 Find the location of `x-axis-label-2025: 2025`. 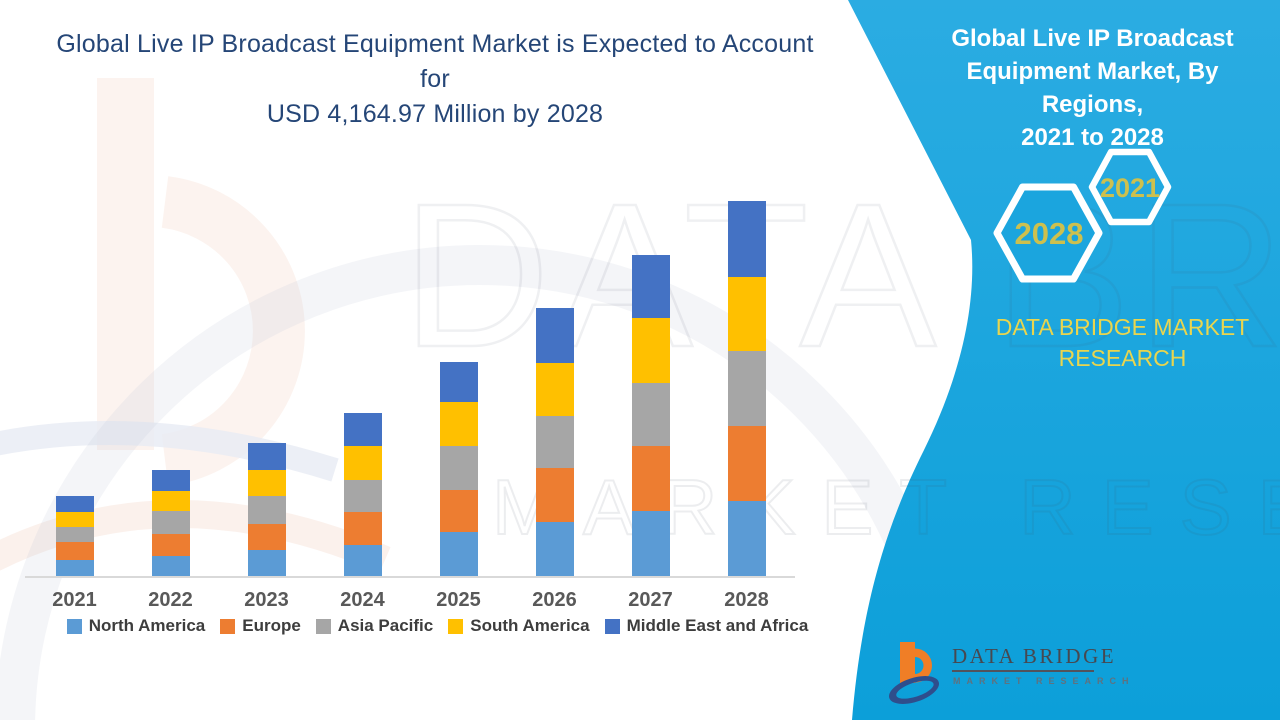

x-axis-label-2025: 2025 is located at coordinates (458, 600).